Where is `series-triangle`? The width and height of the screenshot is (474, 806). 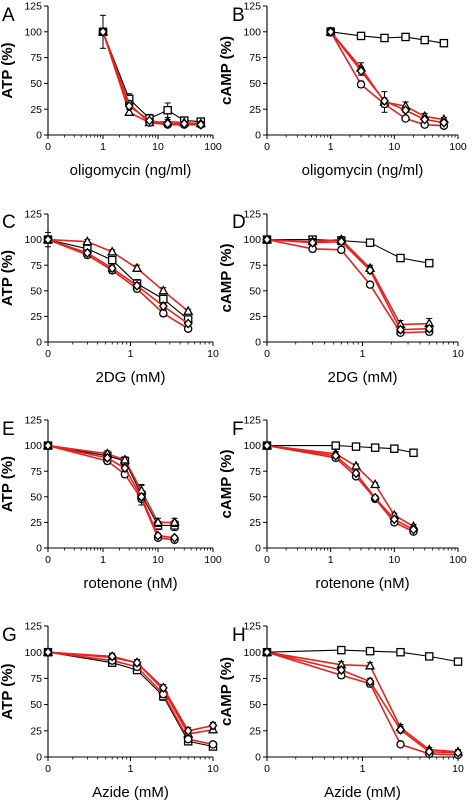 series-triangle is located at coordinates (151, 77).